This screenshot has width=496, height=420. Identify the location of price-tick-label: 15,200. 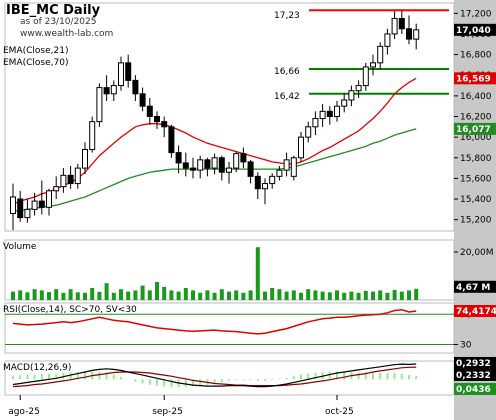
(476, 221).